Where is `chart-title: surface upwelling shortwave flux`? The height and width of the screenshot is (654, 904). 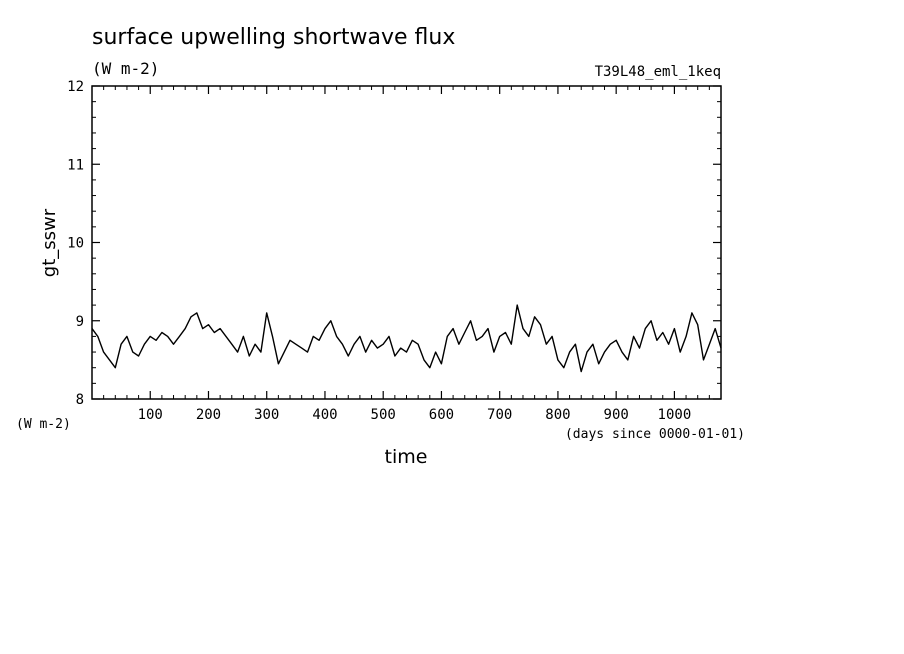
chart-title: surface upwelling shortwave flux is located at coordinates (273, 37).